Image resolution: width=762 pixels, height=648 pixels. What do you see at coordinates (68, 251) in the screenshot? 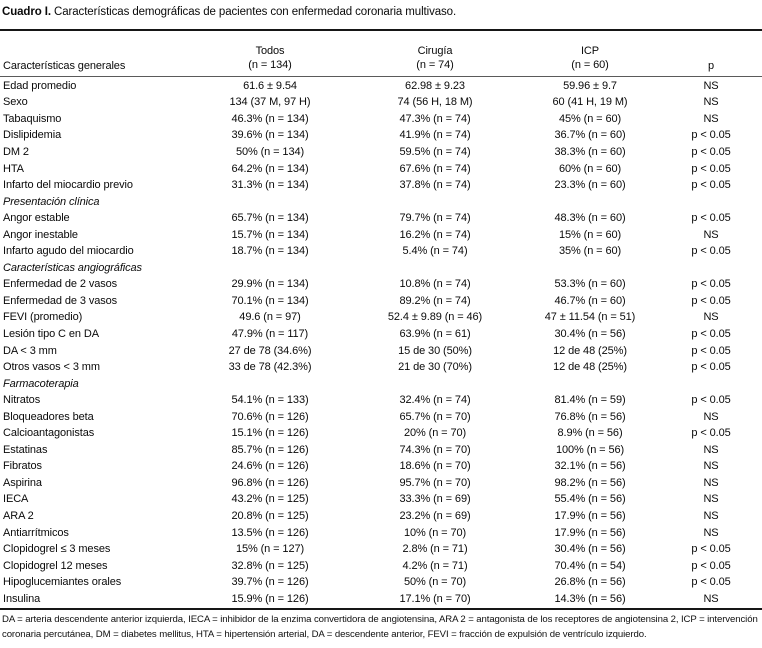
I see `cell-label: Infarto agudo del miocardio` at bounding box center [68, 251].